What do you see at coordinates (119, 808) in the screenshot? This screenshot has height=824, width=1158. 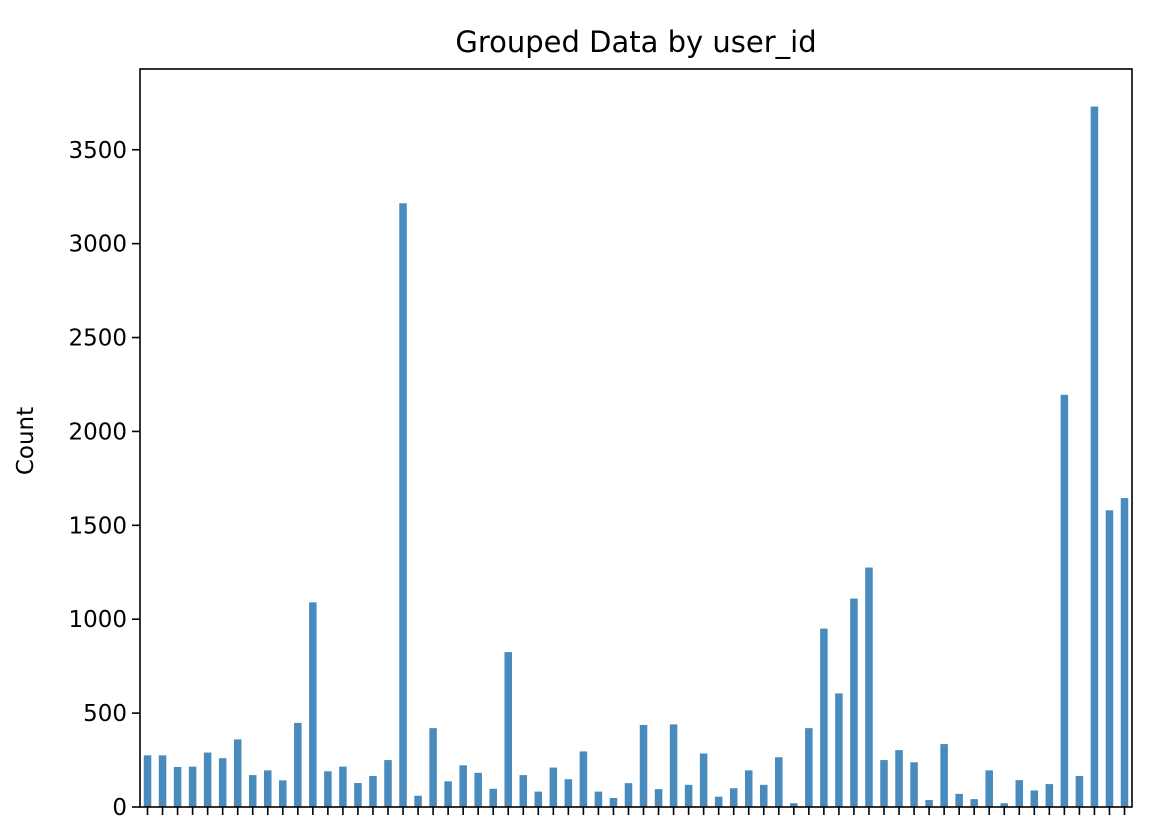 I see `y-tick-label: 0` at bounding box center [119, 808].